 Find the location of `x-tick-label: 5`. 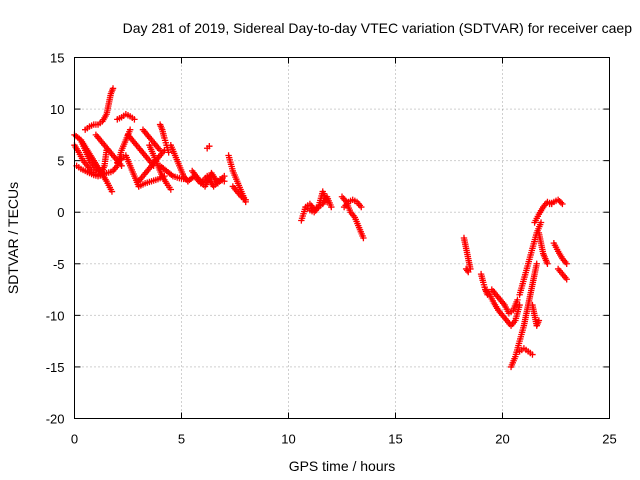

x-tick-label: 5 is located at coordinates (181, 439).